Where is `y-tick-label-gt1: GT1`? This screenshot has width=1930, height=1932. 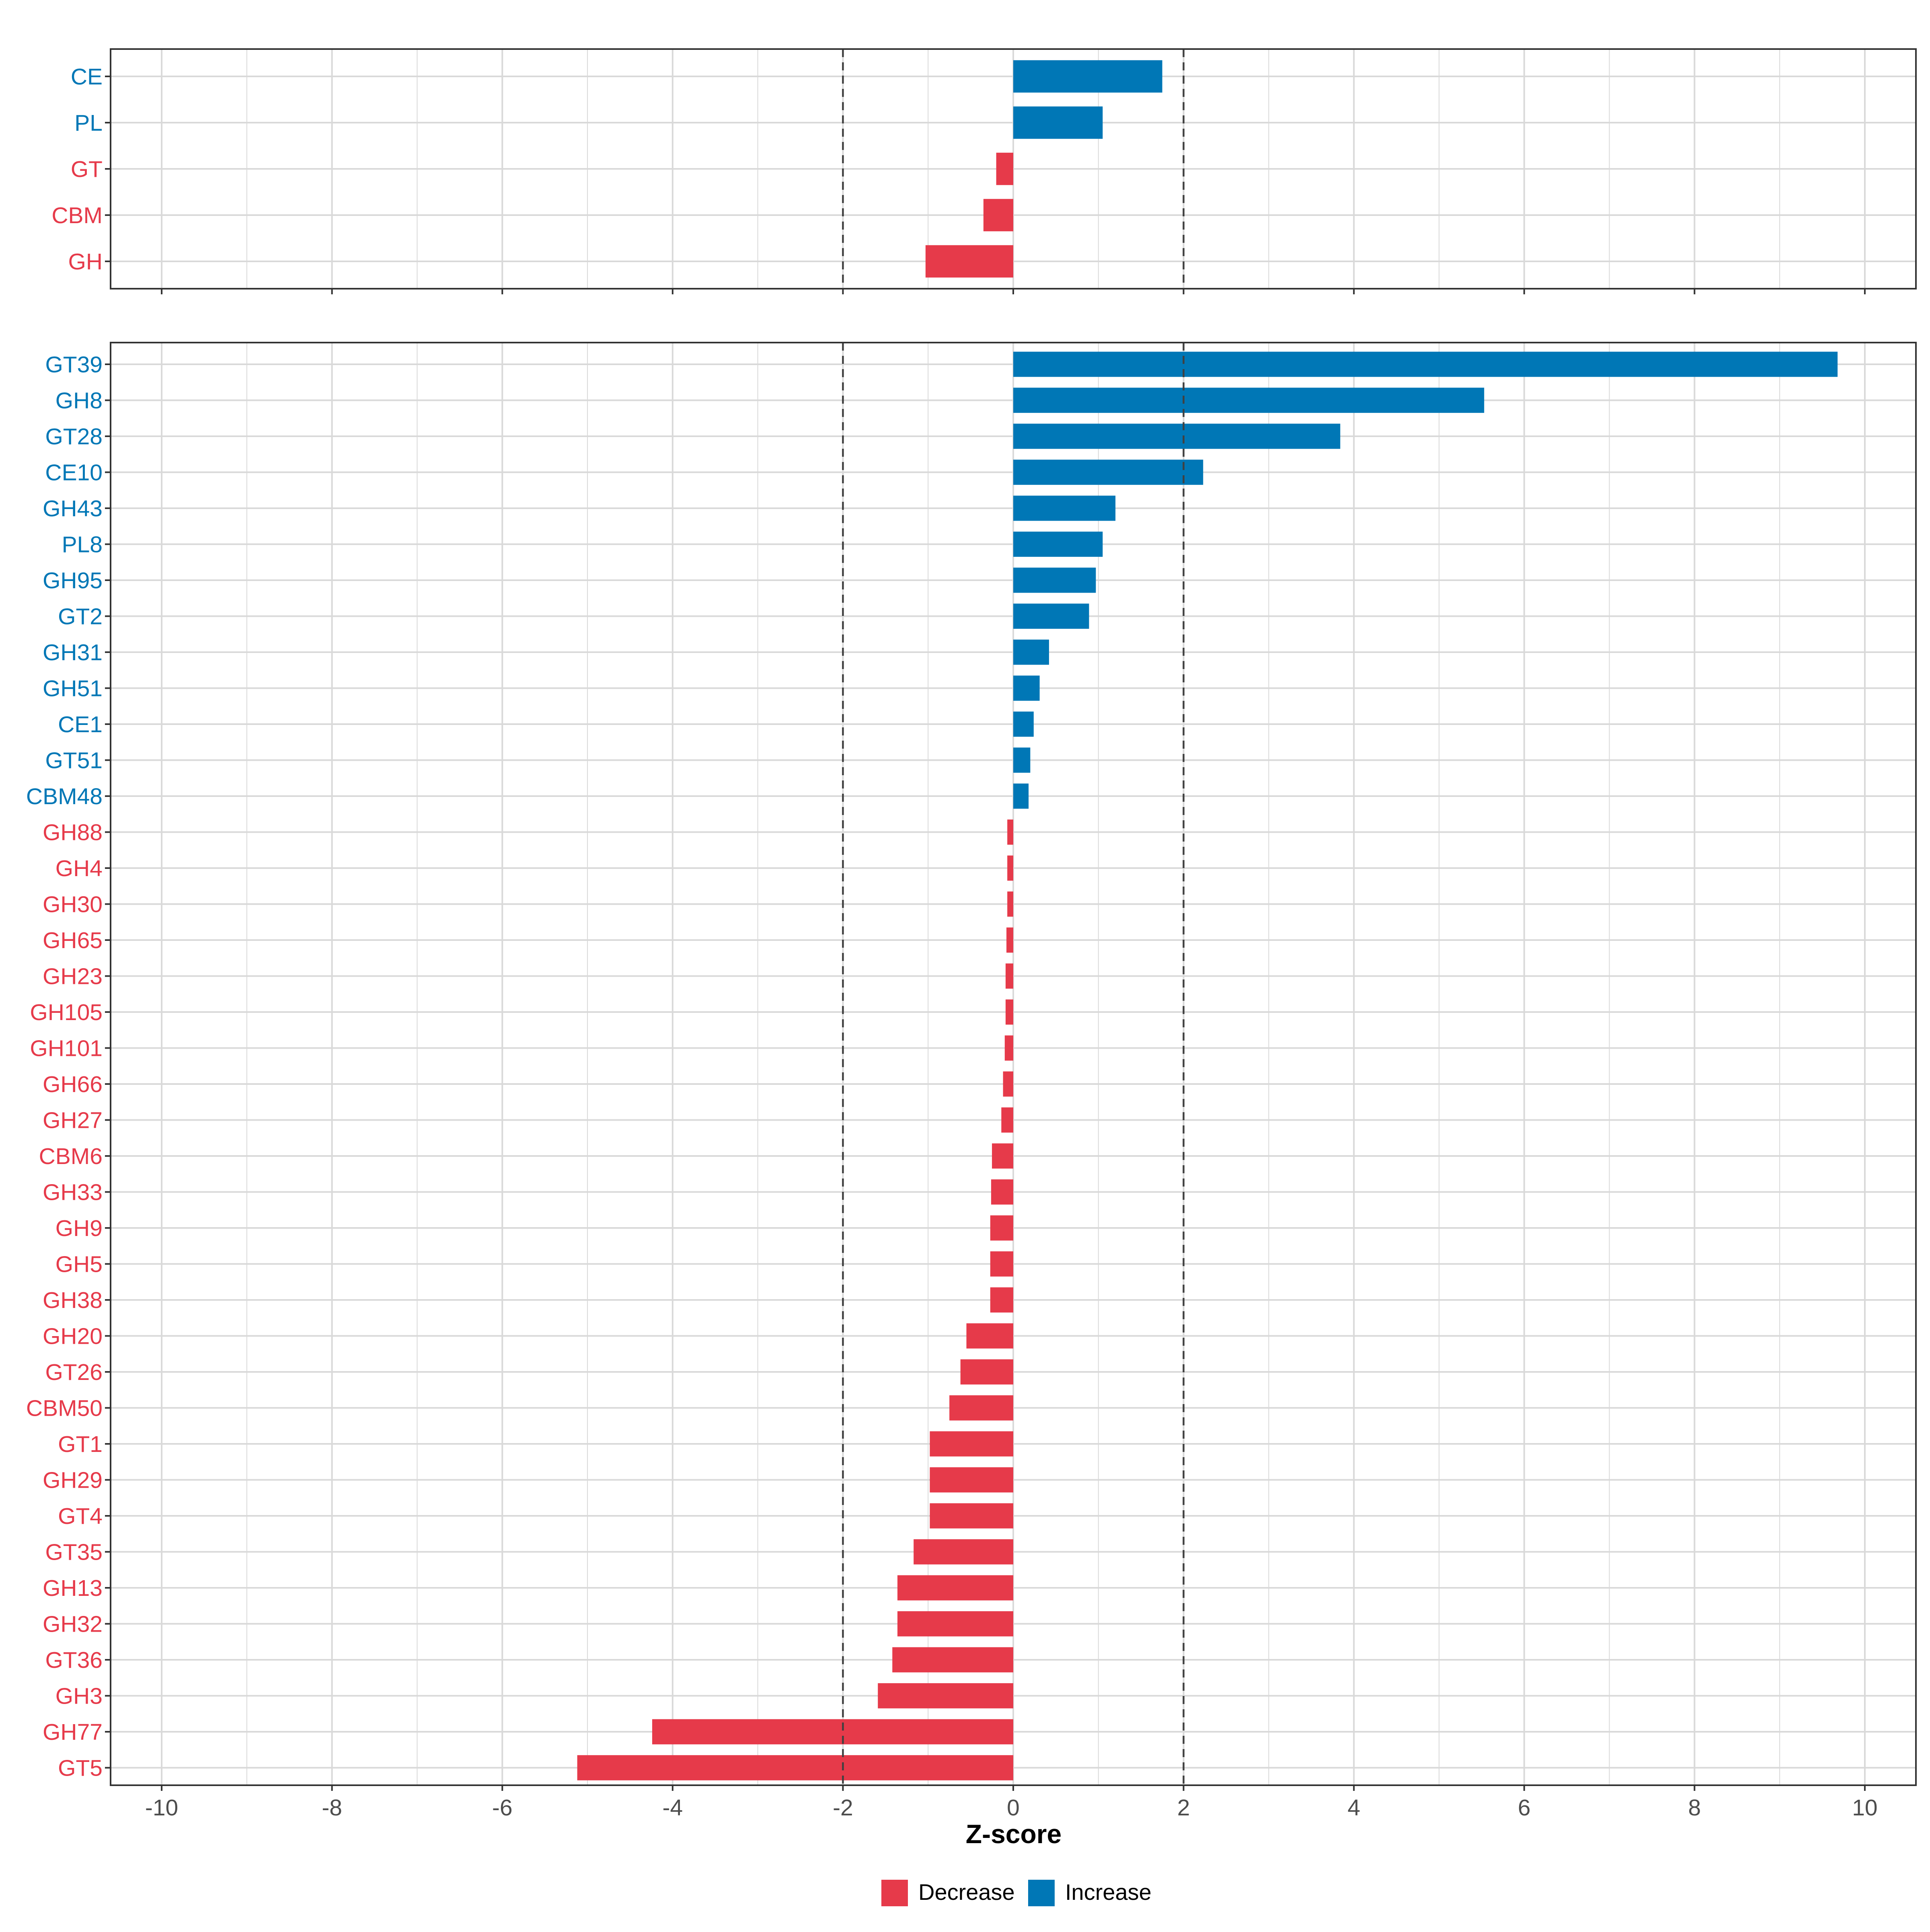 y-tick-label-gt1: GT1 is located at coordinates (80, 1444).